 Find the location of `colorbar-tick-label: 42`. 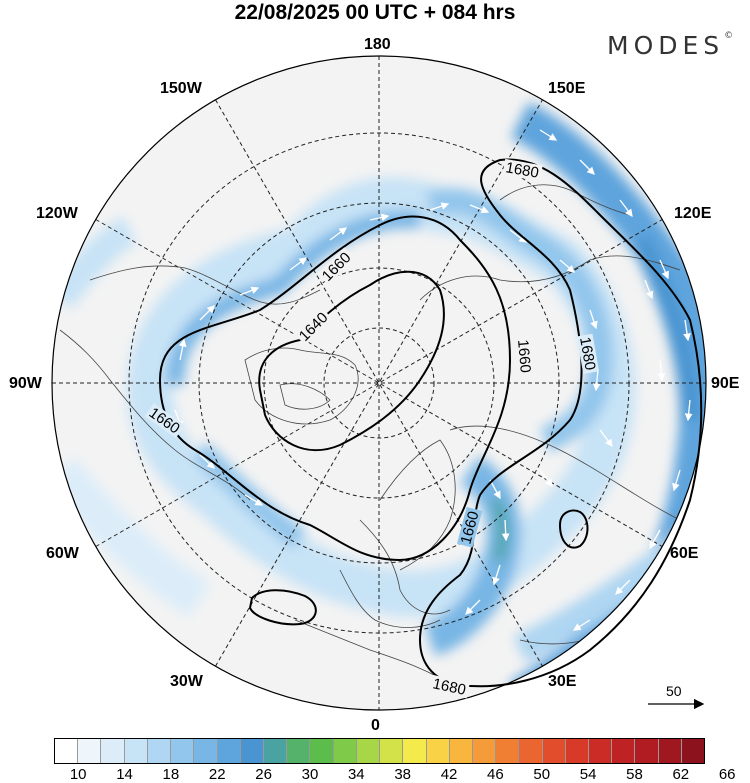

colorbar-tick-label: 42 is located at coordinates (449, 774).